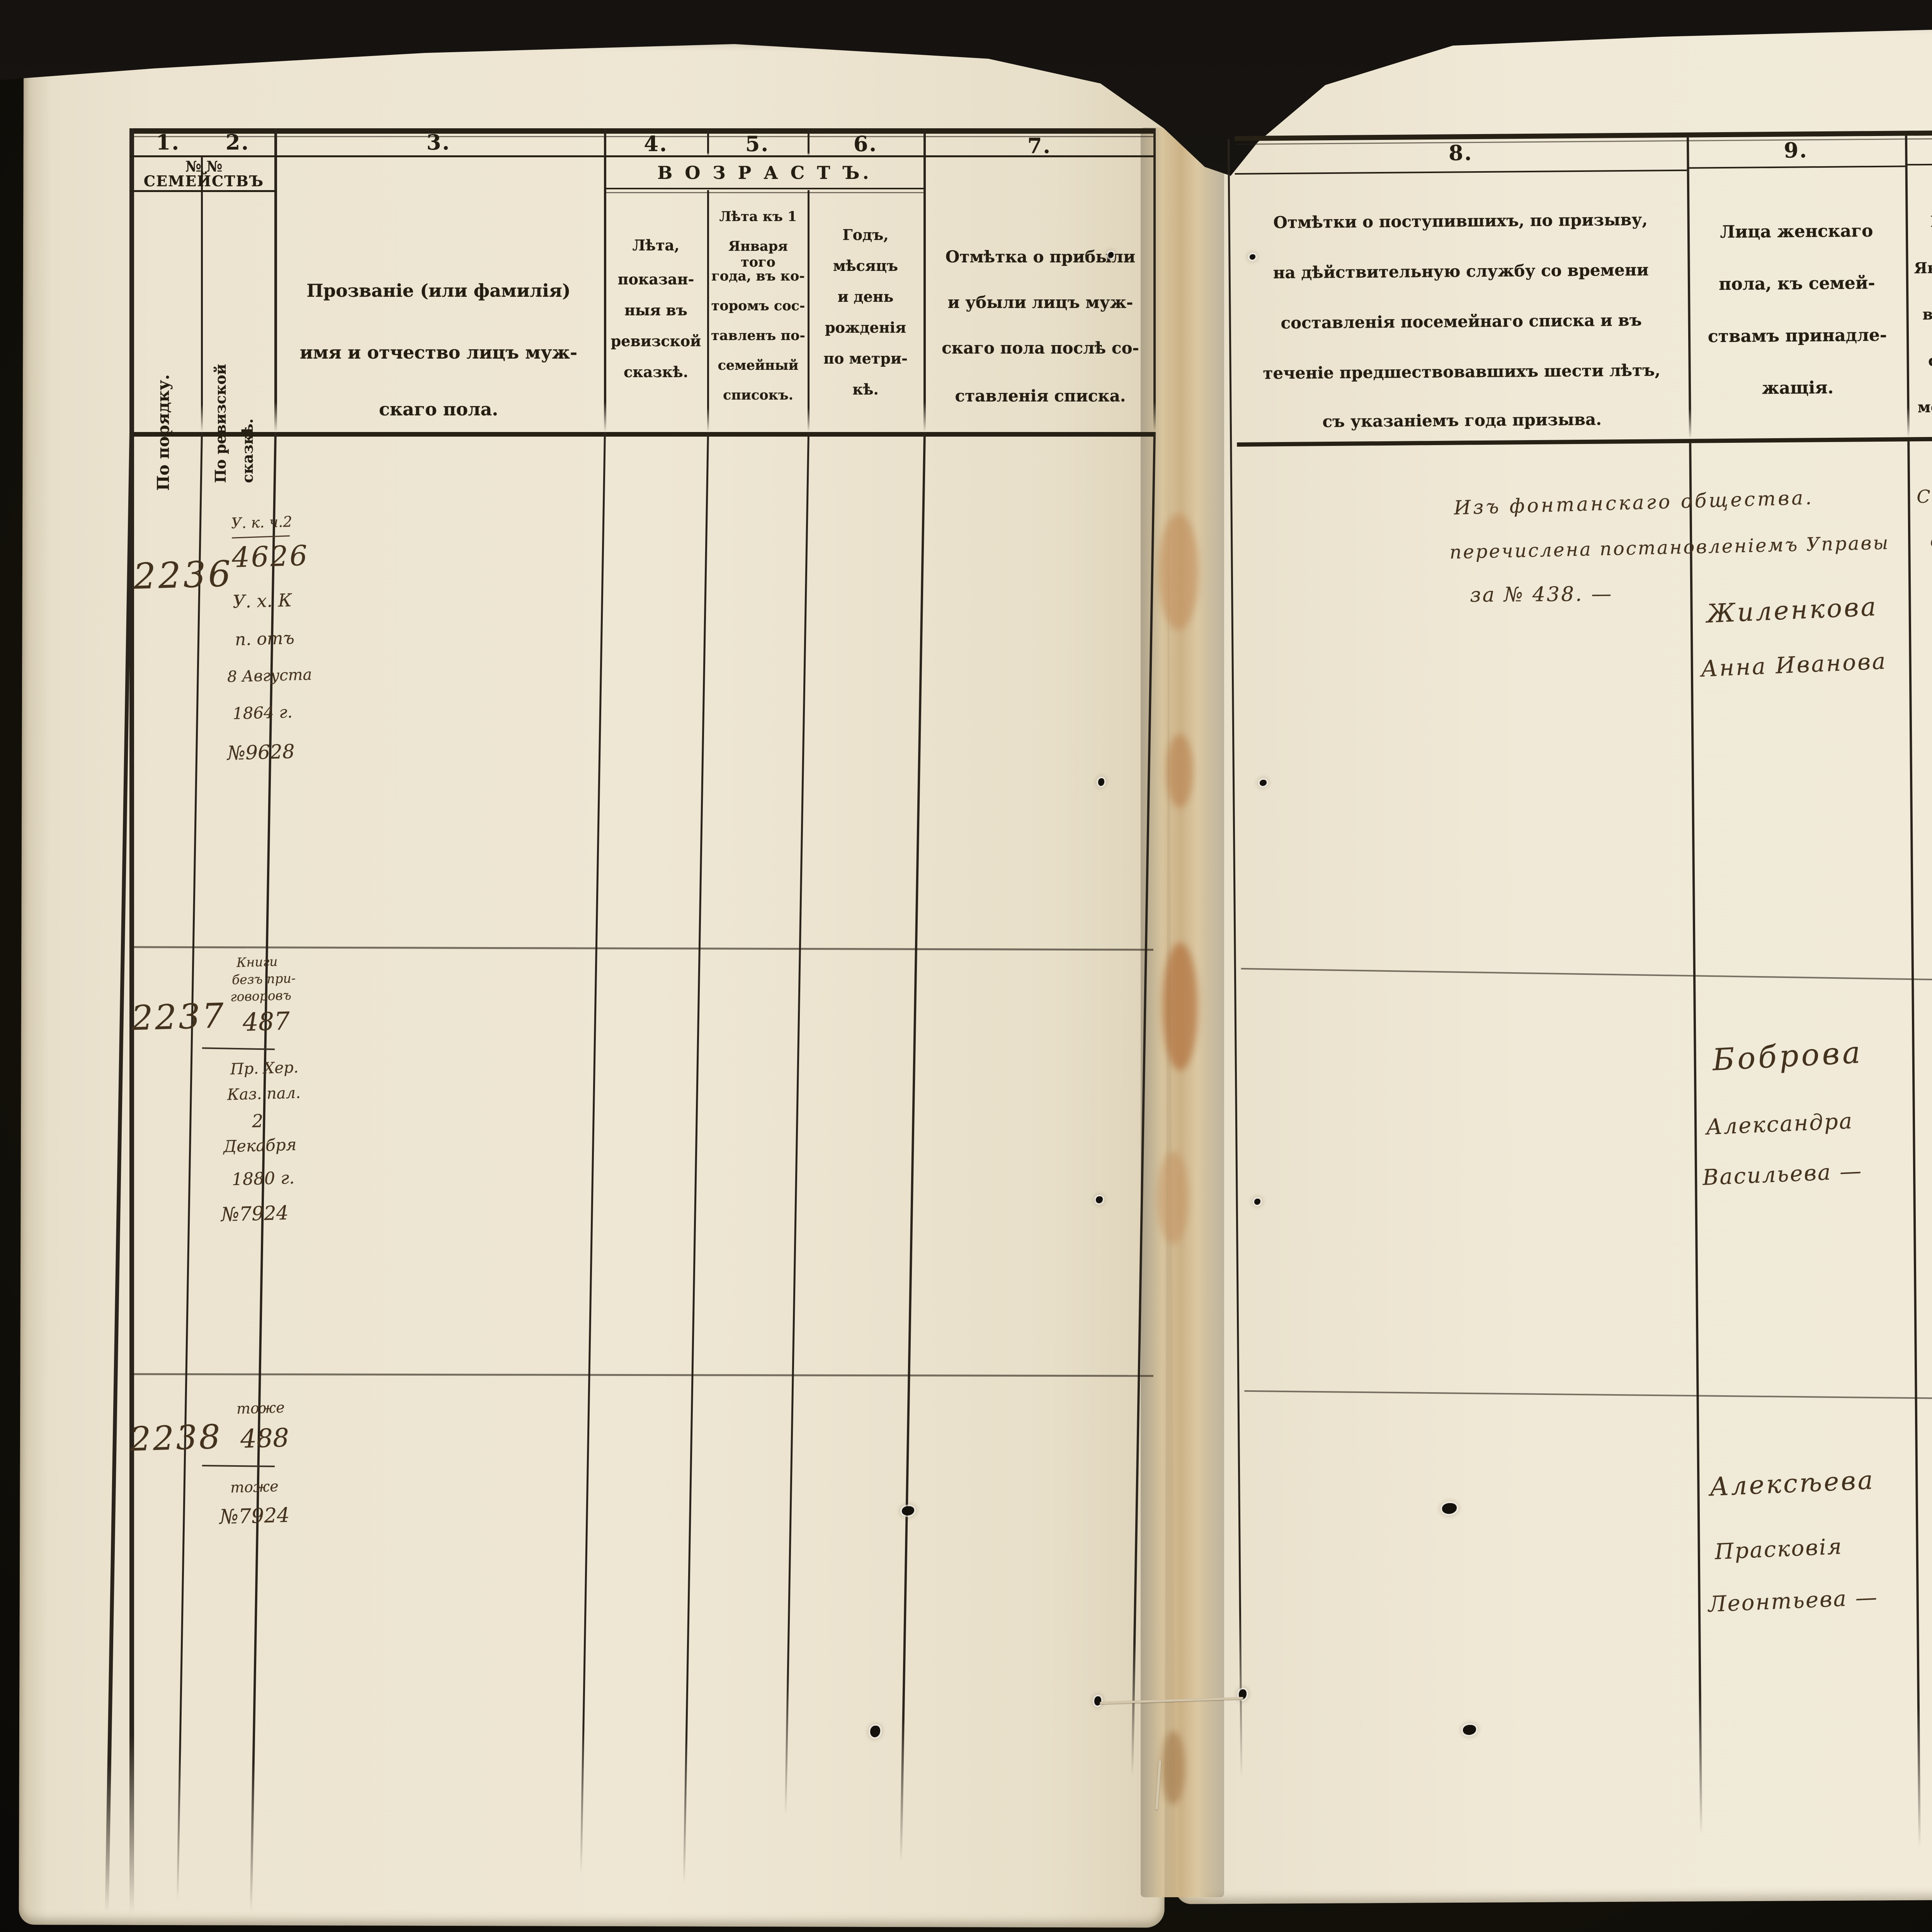 This screenshot has height=1932, width=1932. I want to click on revision-note: Пр. Хер., so click(264, 1068).